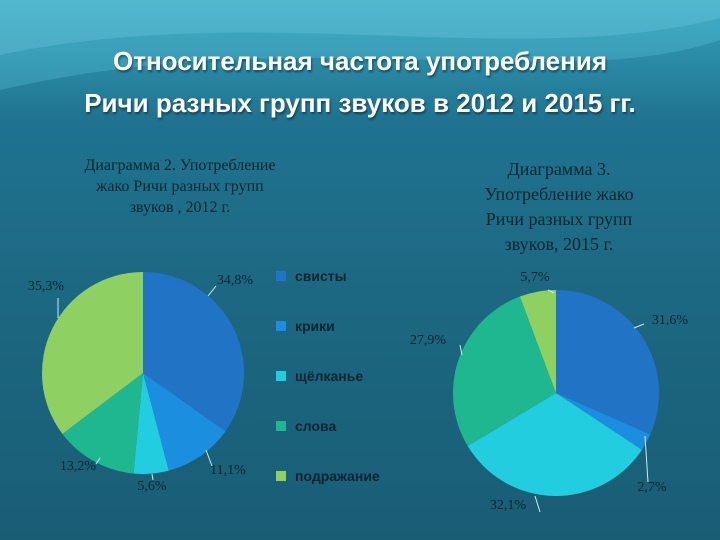  I want to click on data-label: 32,1%, so click(508, 505).